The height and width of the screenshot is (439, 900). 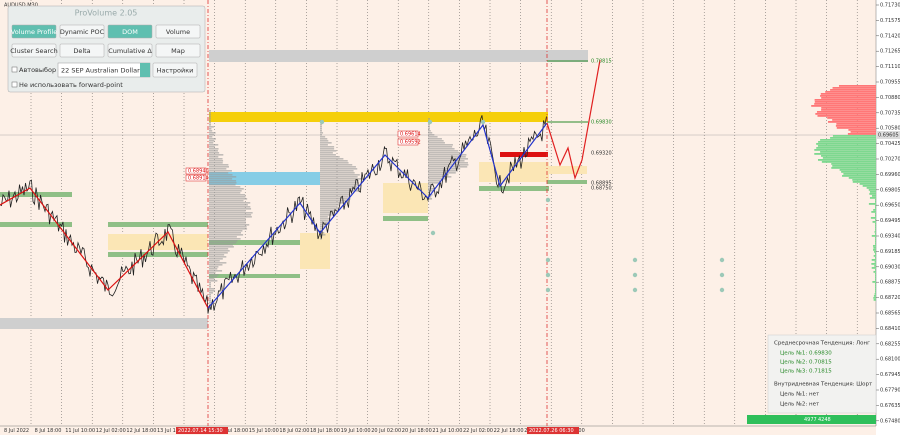 I want to click on time-label: 22 Jul 02:00, so click(x=478, y=431).